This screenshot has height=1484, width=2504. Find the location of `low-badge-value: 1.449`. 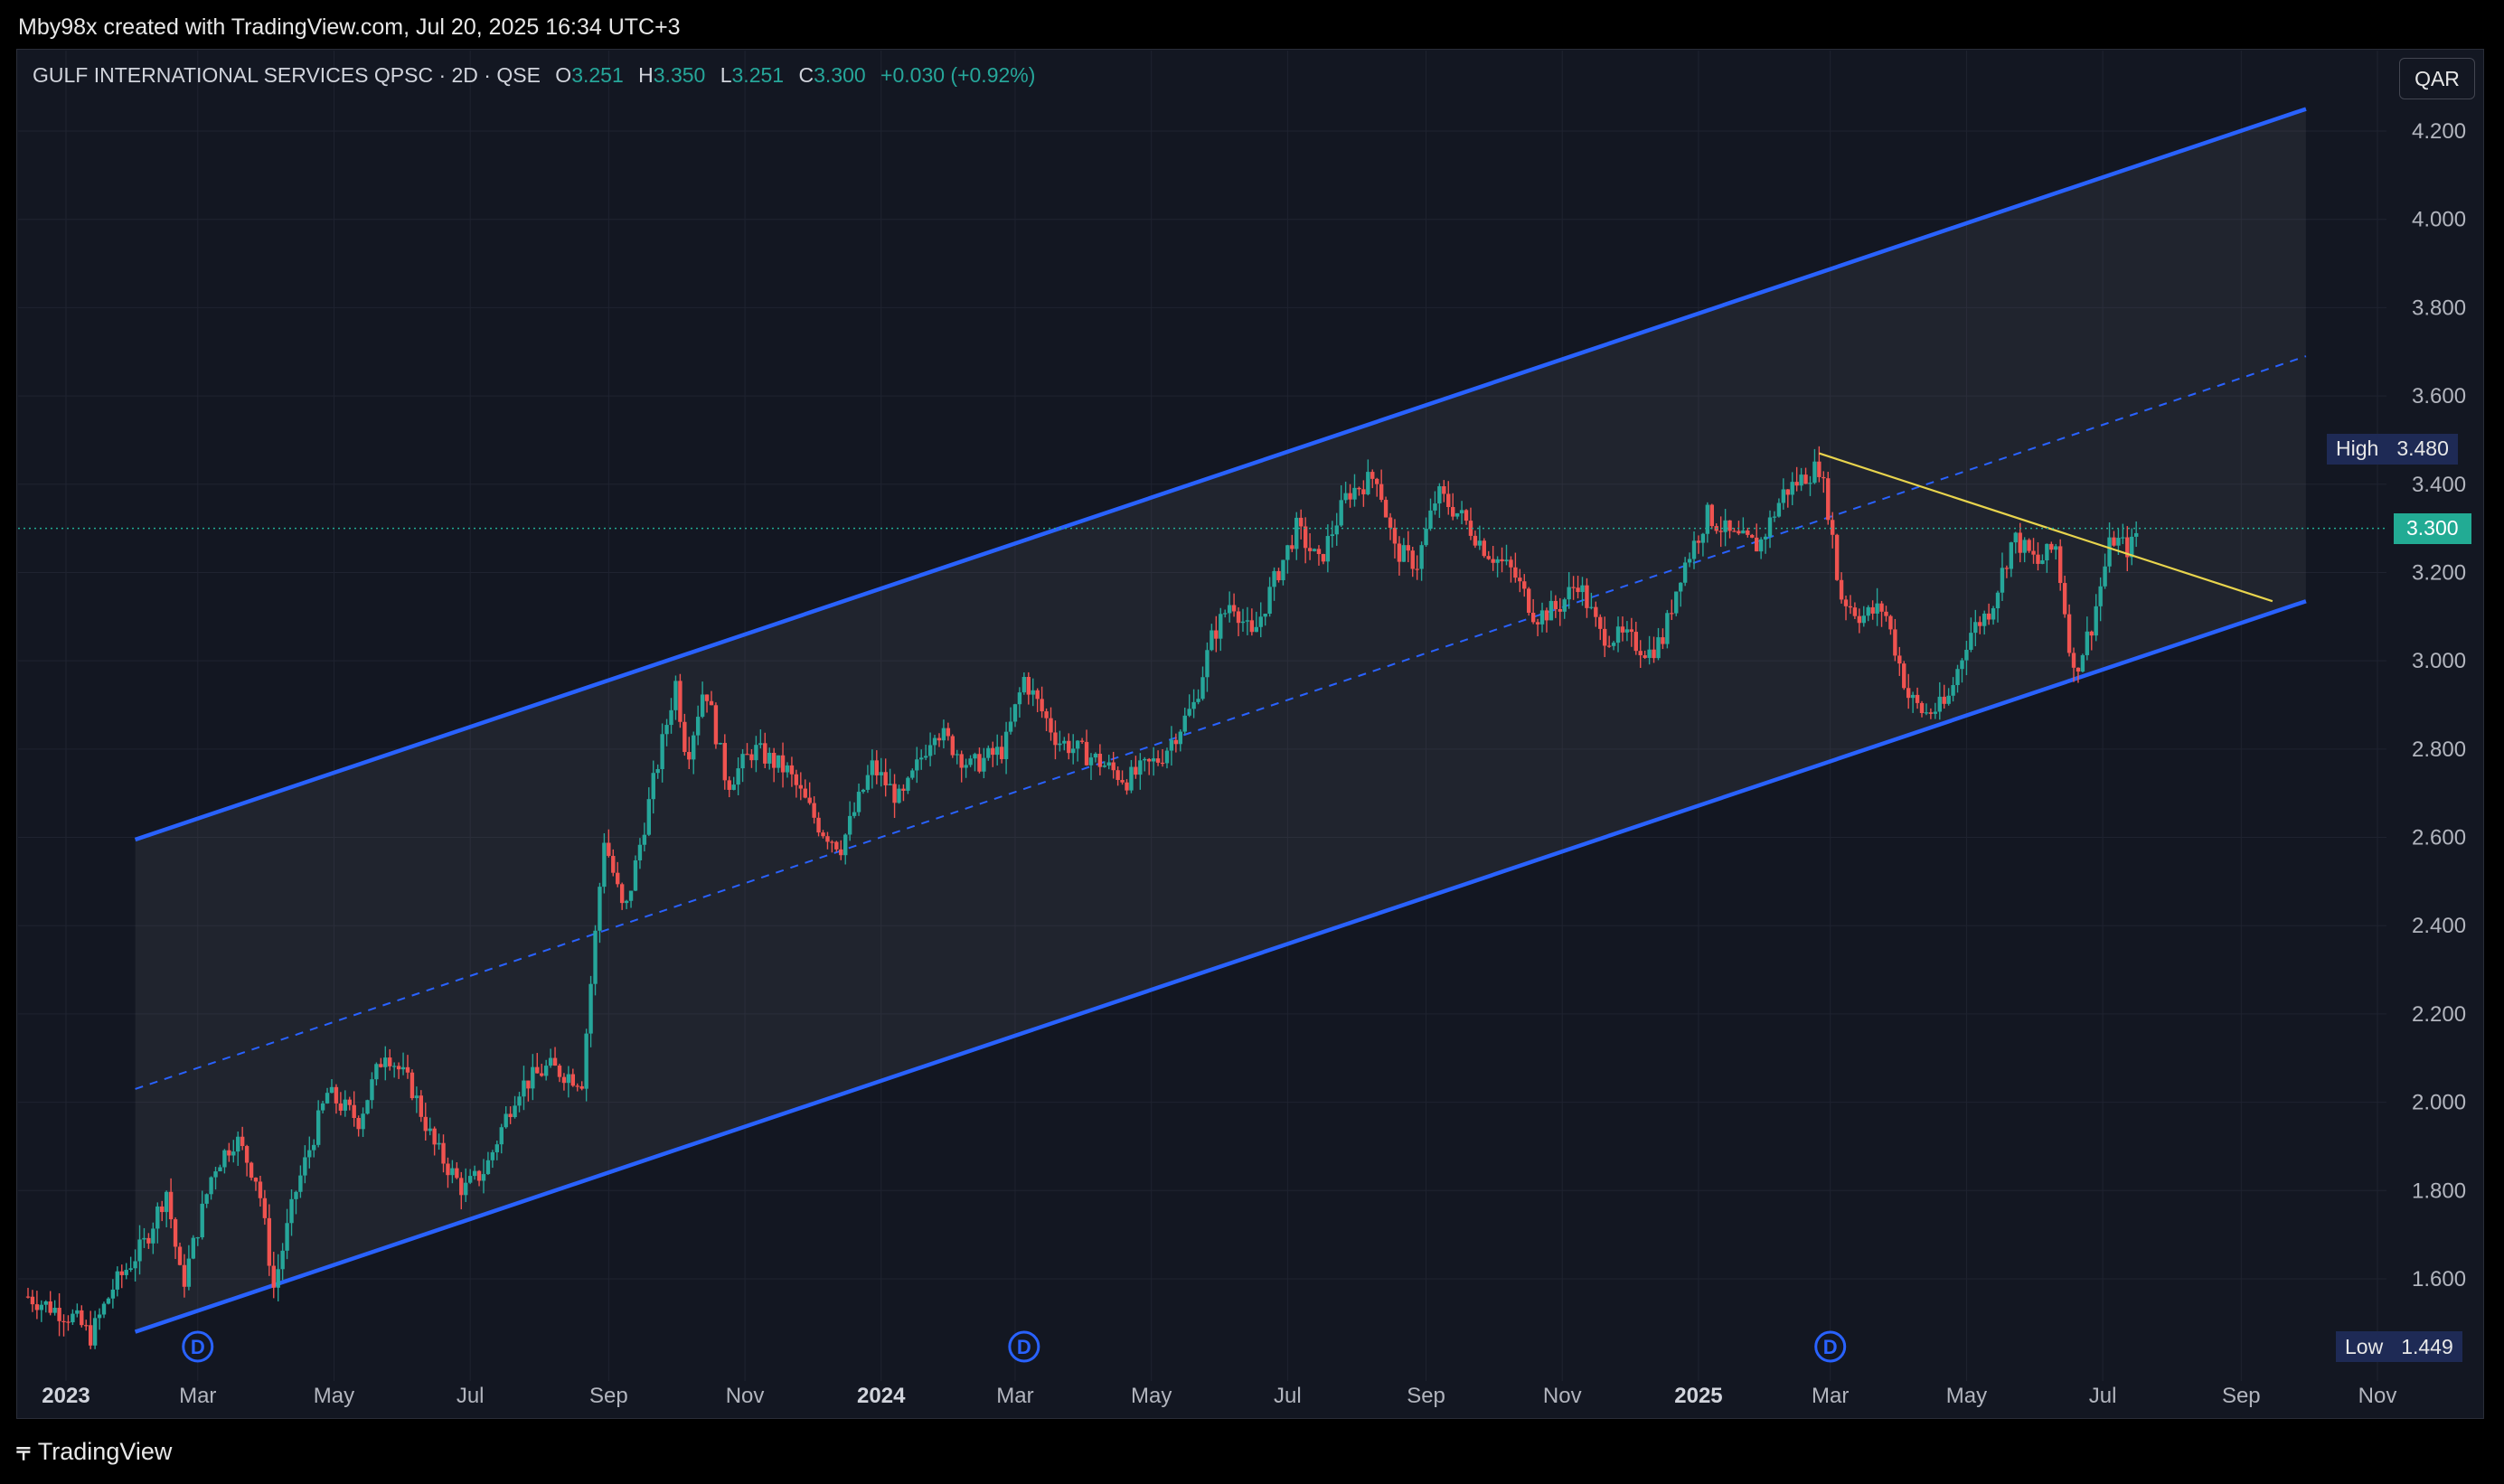

low-badge-value: 1.449 is located at coordinates (2427, 1347).